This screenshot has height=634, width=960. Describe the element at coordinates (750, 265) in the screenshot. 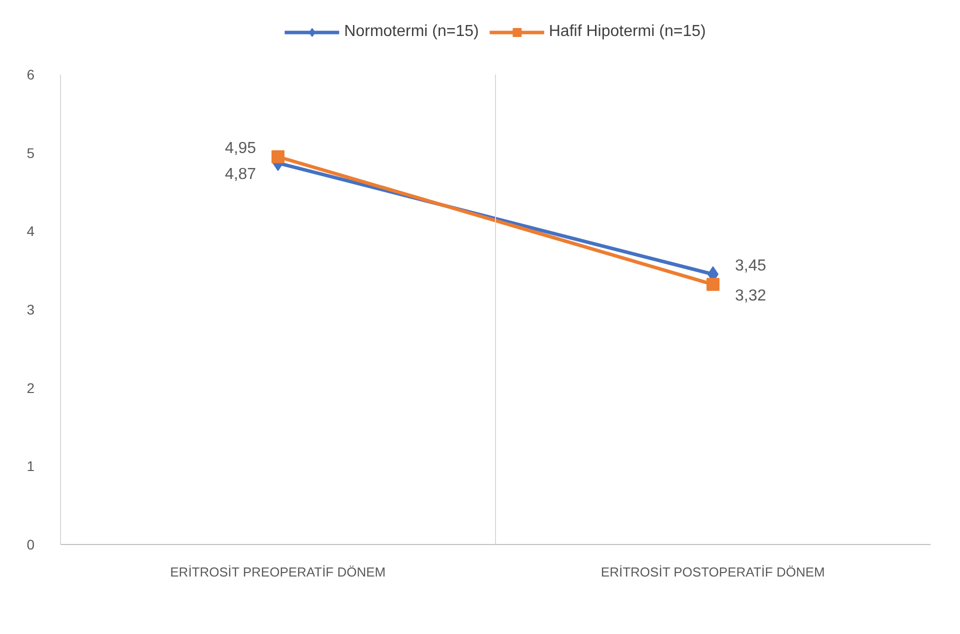

I see `data-label: 3,45` at that location.